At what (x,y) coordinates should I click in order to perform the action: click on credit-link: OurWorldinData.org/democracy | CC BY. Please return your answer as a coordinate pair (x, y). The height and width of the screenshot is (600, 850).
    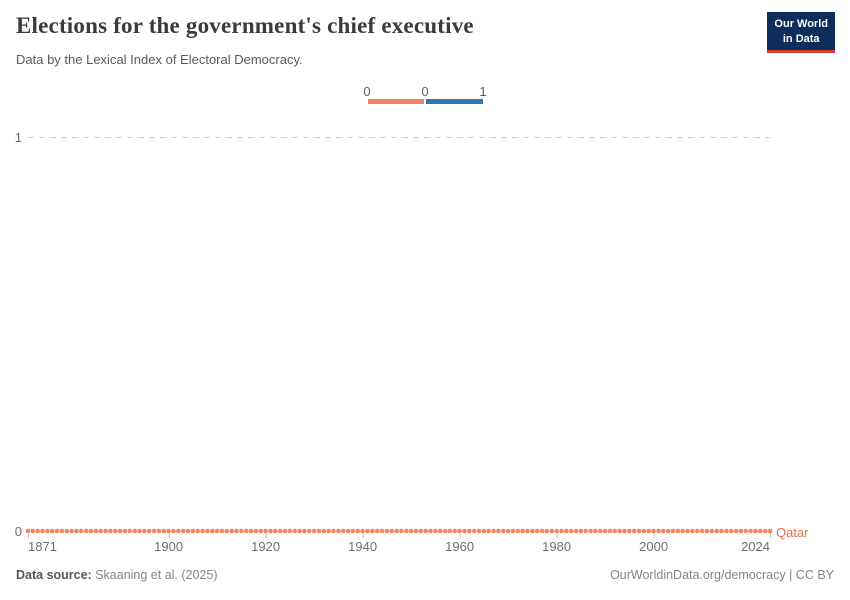
    Looking at the image, I should click on (722, 575).